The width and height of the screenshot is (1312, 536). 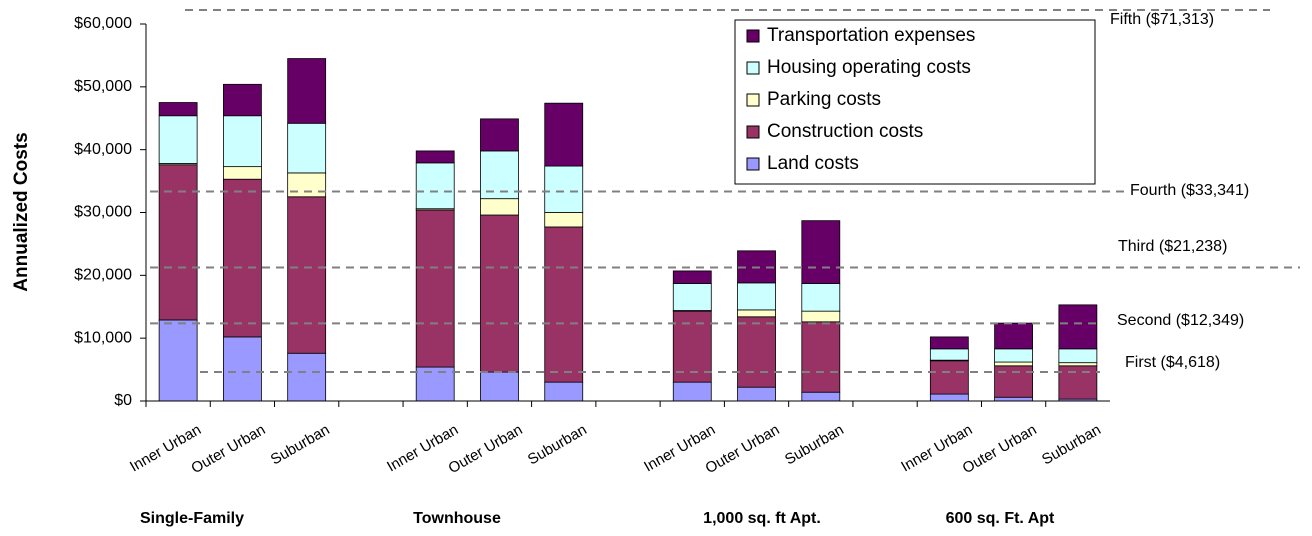 What do you see at coordinates (103, 149) in the screenshot?
I see `y-tick-label: $40,000` at bounding box center [103, 149].